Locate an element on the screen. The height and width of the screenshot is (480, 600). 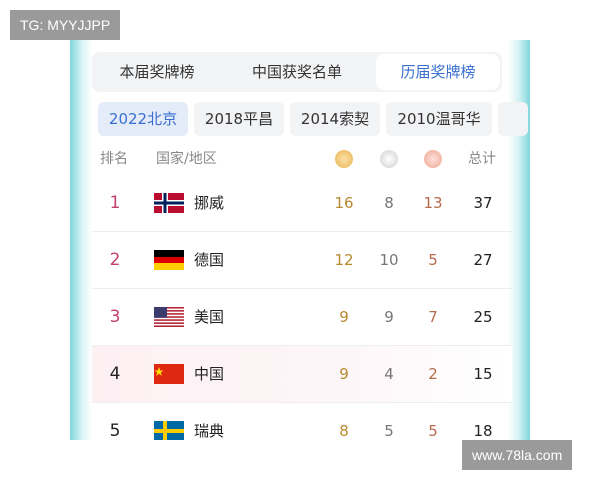
table-row: 1 挪威 16 8 13 37 is located at coordinates (302, 203).